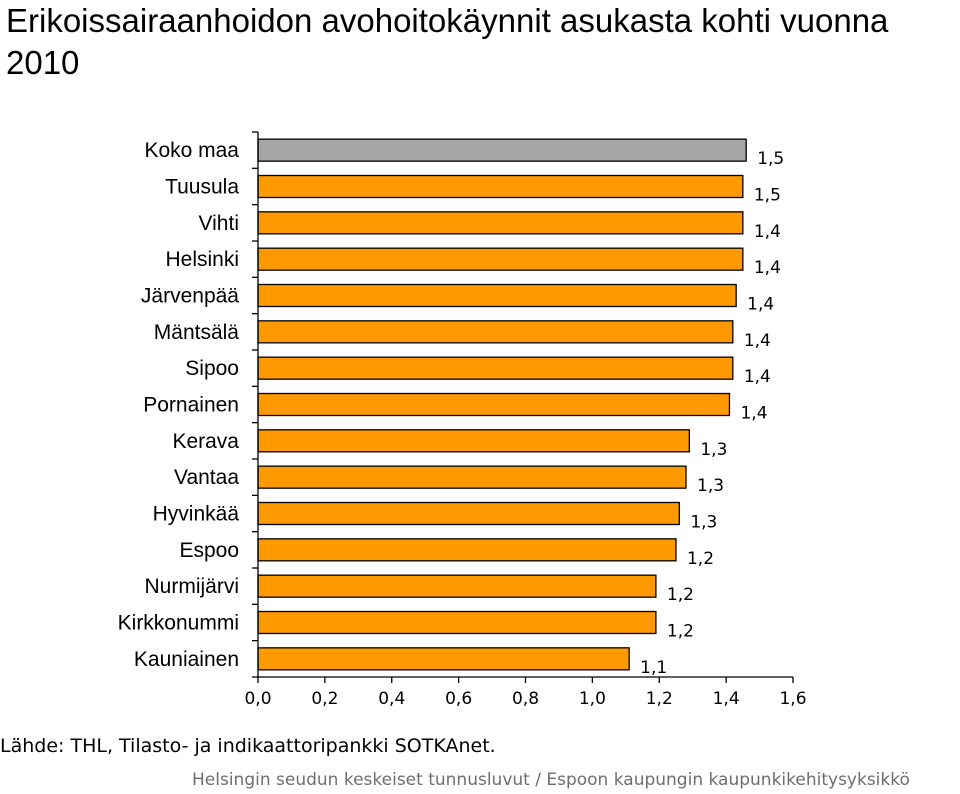 Image resolution: width=960 pixels, height=794 pixels. I want to click on x-tick-label: 1,6, so click(792, 699).